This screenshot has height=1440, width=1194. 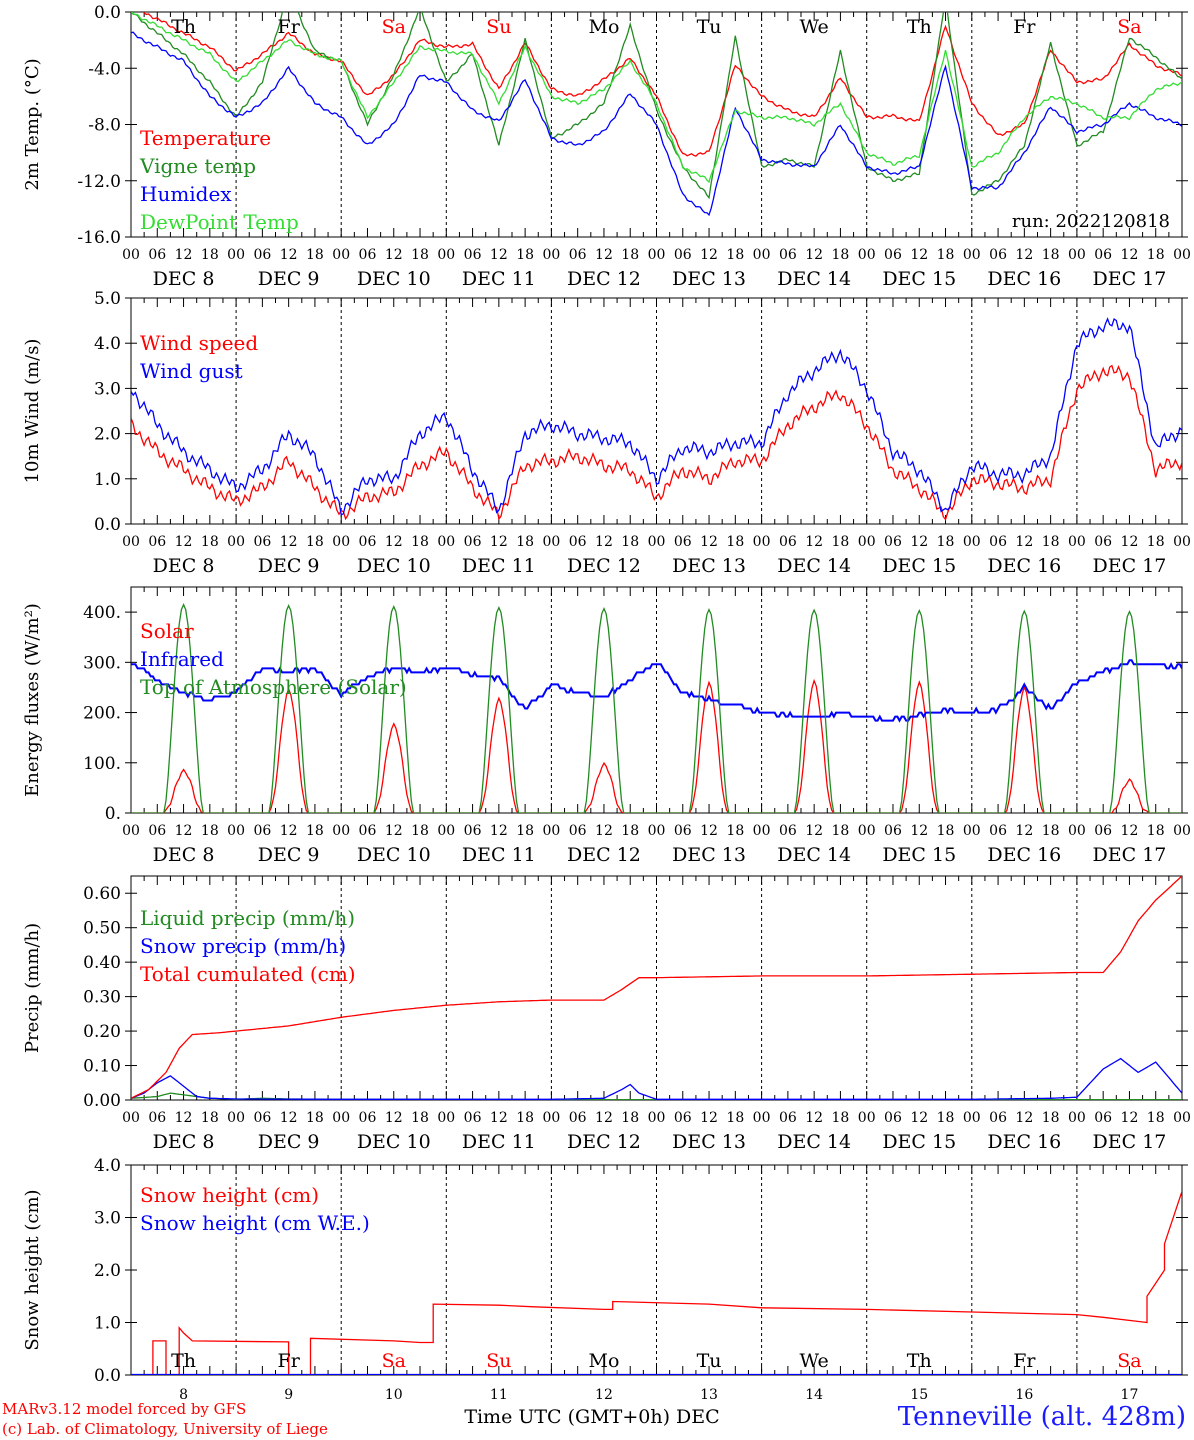 What do you see at coordinates (107, 480) in the screenshot?
I see `y-tick-label: 1.0` at bounding box center [107, 480].